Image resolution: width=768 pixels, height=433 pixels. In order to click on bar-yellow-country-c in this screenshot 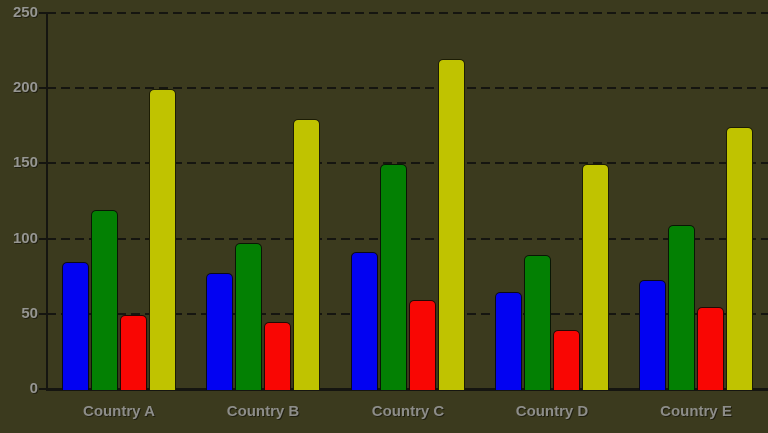, I will do `click(451, 224)`.